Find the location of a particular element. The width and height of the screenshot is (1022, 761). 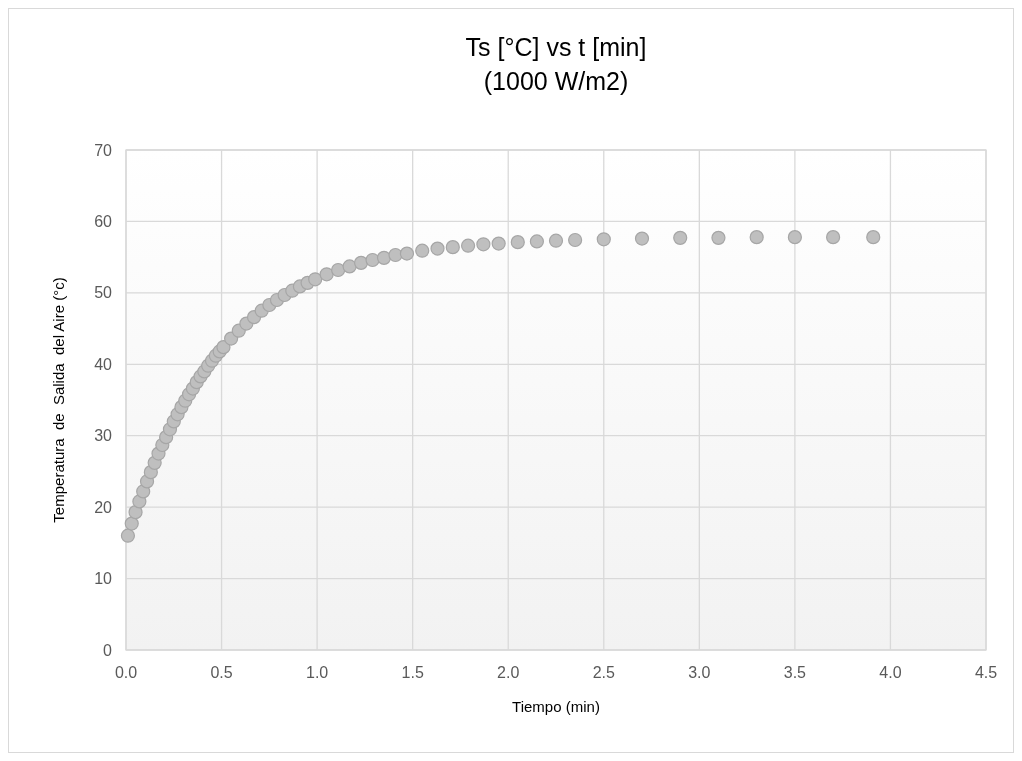

x-tick-label: 1.0 is located at coordinates (317, 672).